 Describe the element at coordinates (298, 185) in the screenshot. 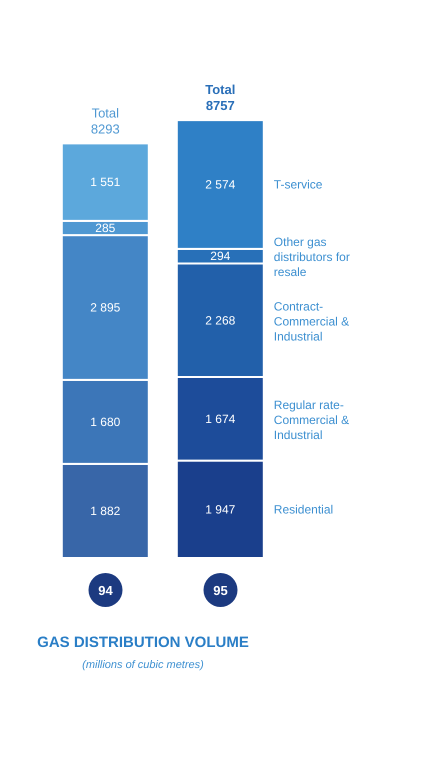

I see `series-label: T-service` at that location.